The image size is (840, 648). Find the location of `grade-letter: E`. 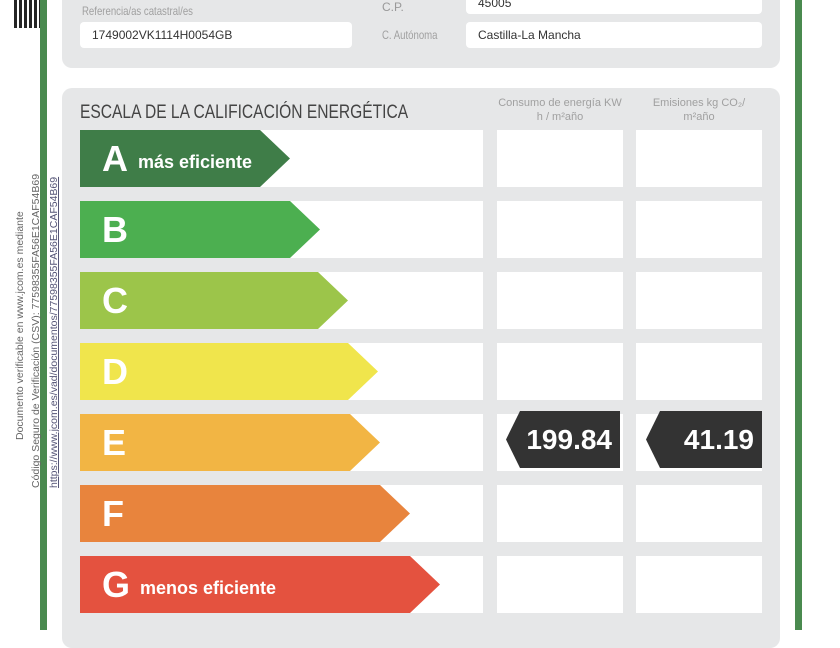

grade-letter: E is located at coordinates (114, 442).